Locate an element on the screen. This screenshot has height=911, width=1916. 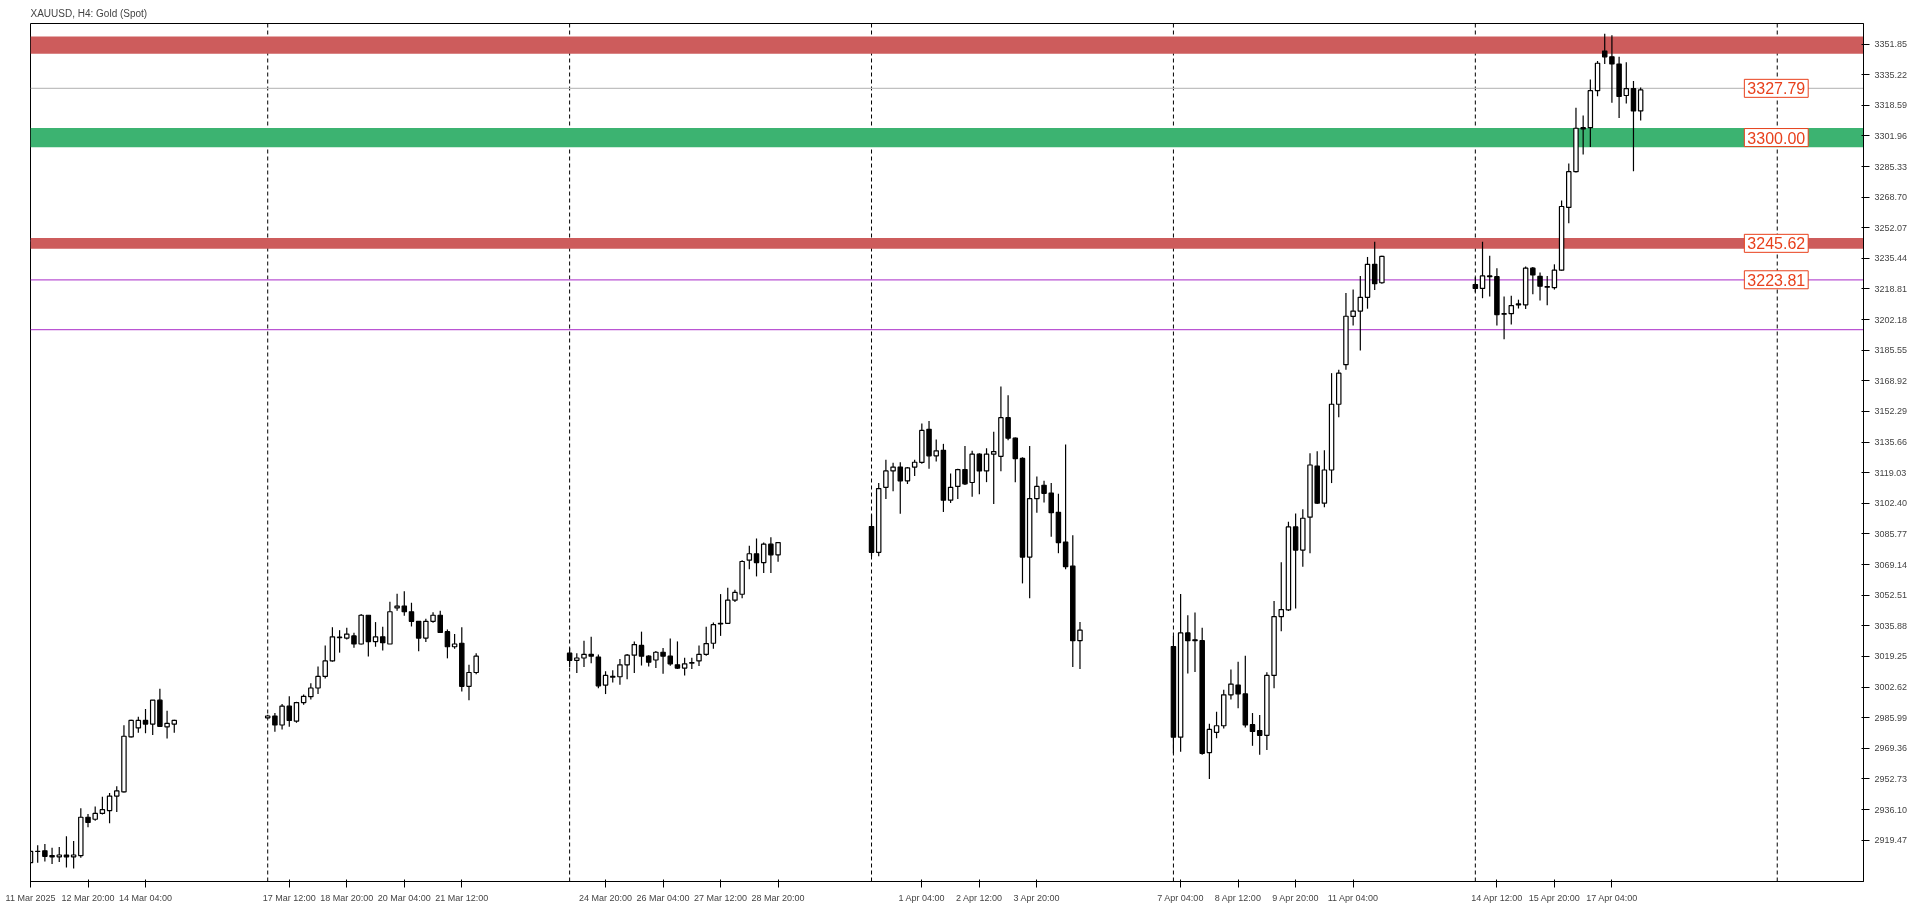
y-tick-label: 3202.18 is located at coordinates (1891, 319).